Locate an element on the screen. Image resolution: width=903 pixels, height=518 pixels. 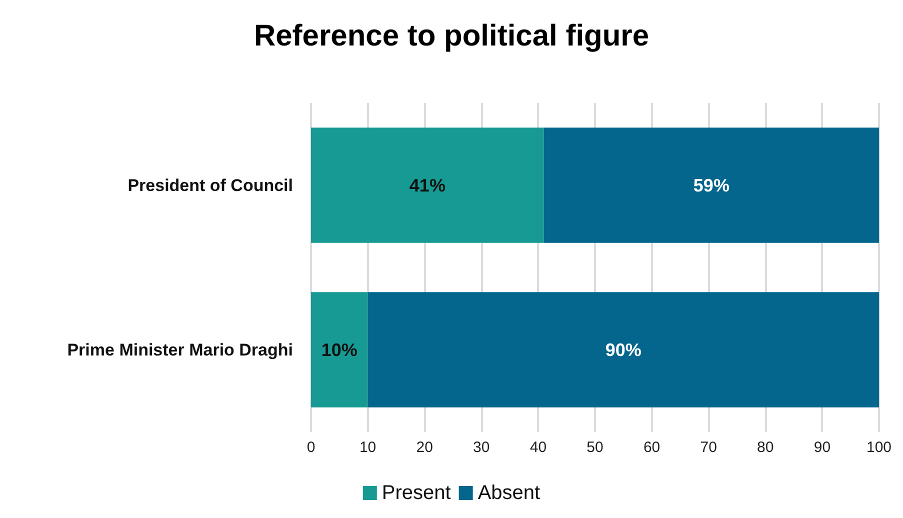
x-tick-label: 40 is located at coordinates (538, 447).